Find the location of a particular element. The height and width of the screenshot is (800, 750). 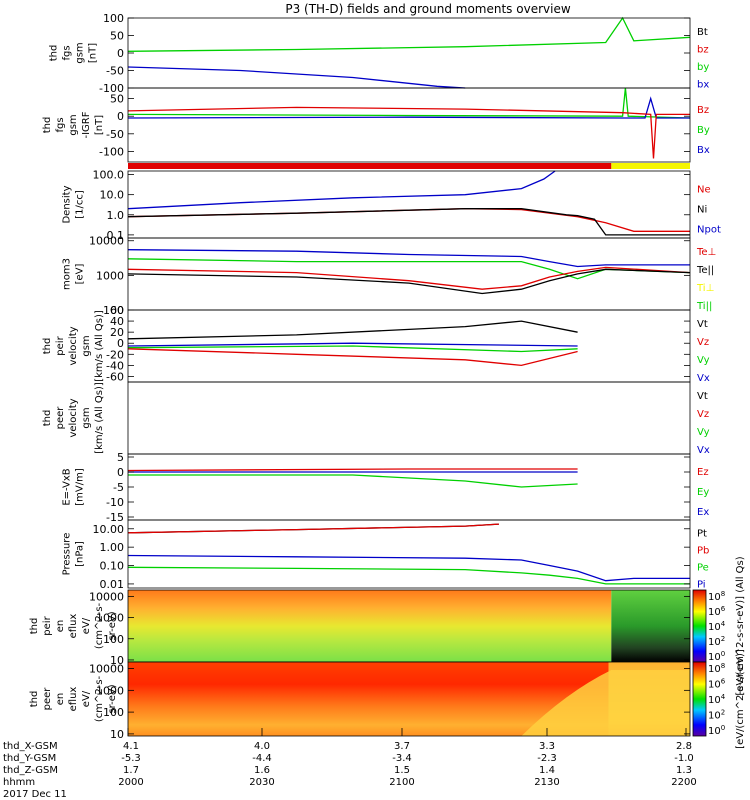

bottom-row-value: 1.7 is located at coordinates (131, 770).